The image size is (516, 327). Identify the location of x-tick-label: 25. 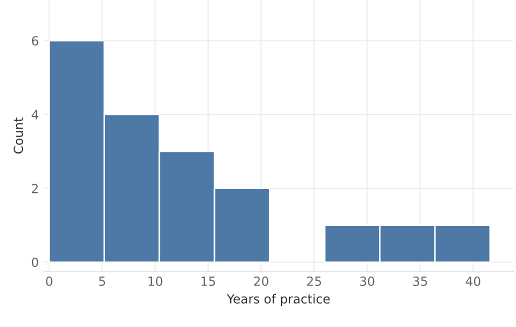
(314, 281).